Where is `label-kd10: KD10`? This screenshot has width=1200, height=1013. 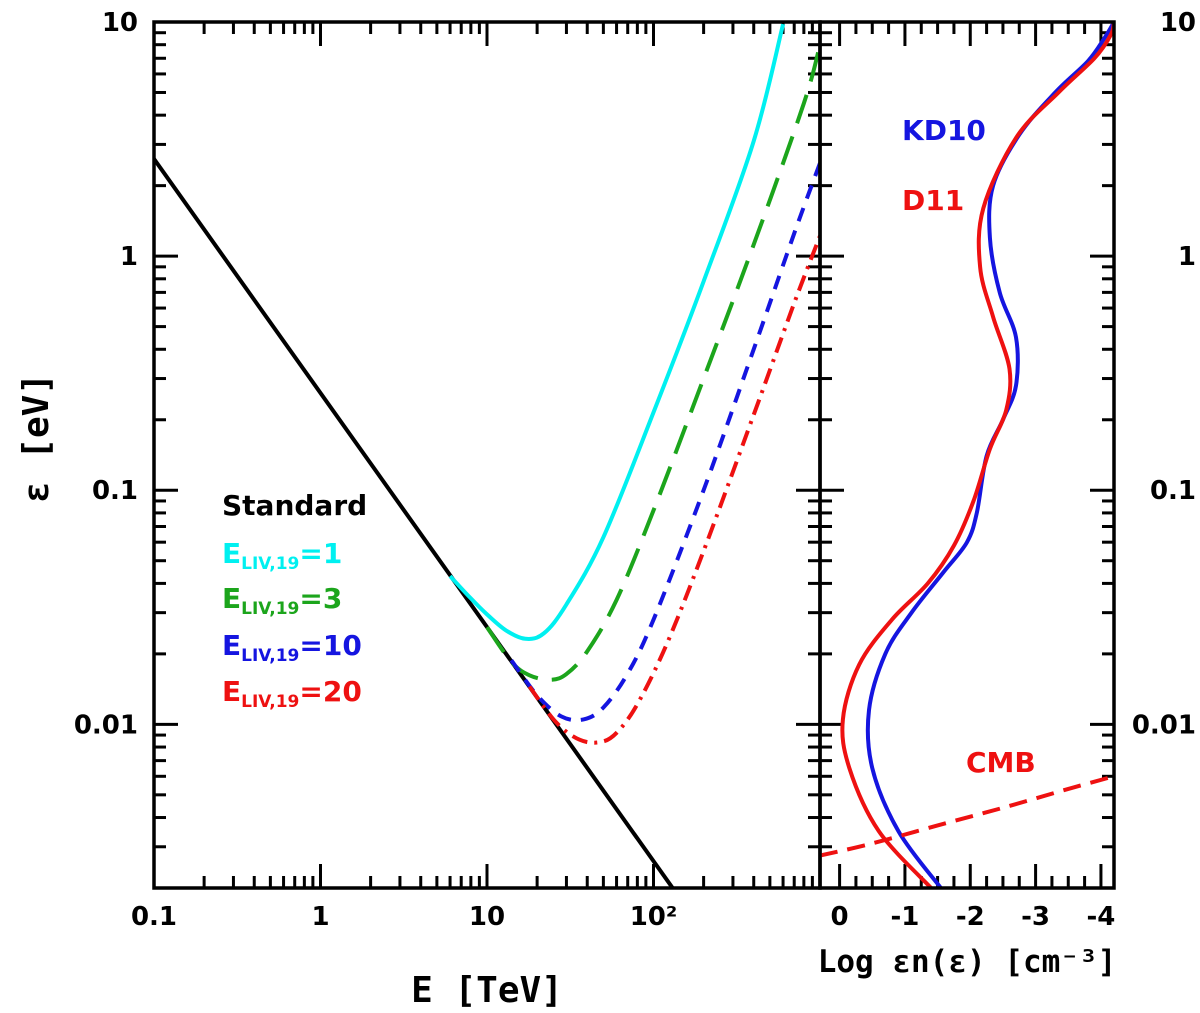 label-kd10: KD10 is located at coordinates (944, 130).